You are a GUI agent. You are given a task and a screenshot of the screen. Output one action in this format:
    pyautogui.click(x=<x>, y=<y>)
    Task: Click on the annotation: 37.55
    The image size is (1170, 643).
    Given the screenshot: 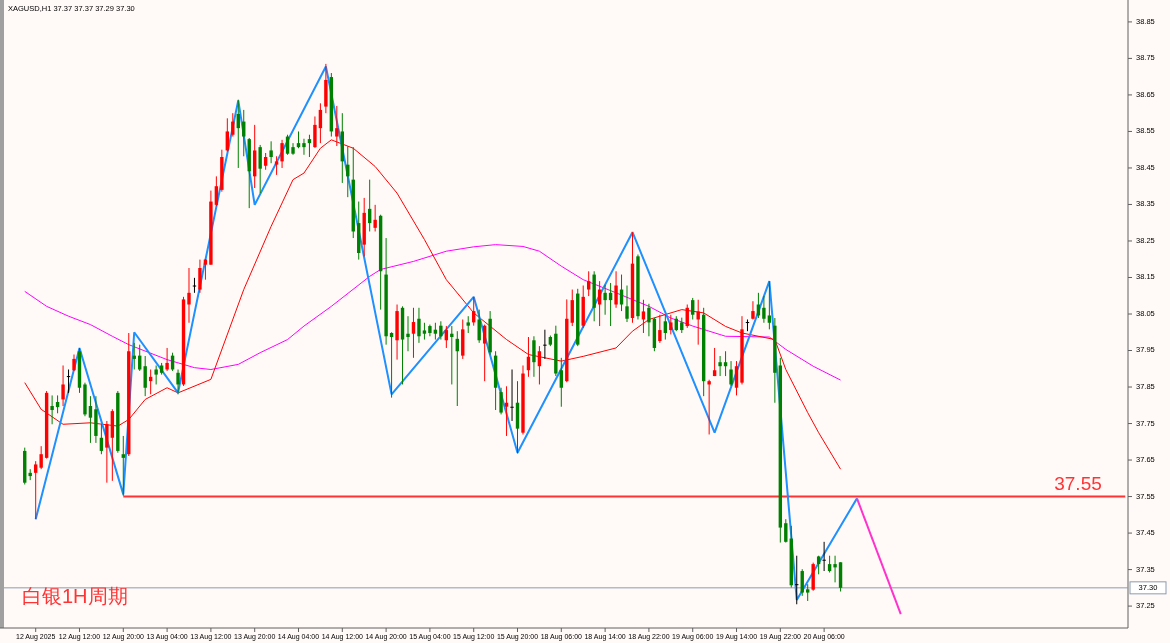 What is the action you would take?
    pyautogui.click(x=1078, y=483)
    